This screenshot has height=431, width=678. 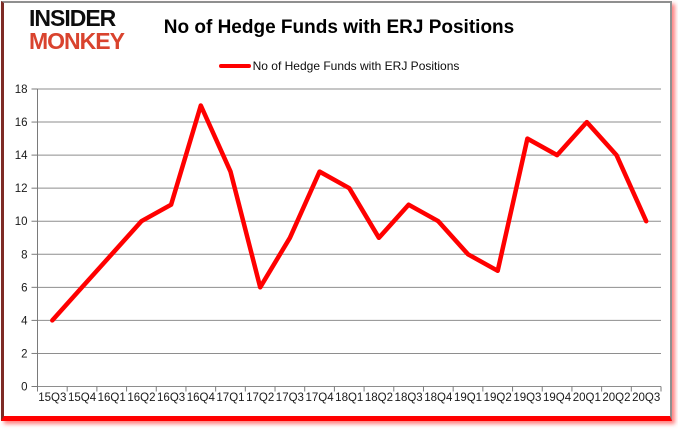 What do you see at coordinates (234, 66) in the screenshot?
I see `legend-line-swatch` at bounding box center [234, 66].